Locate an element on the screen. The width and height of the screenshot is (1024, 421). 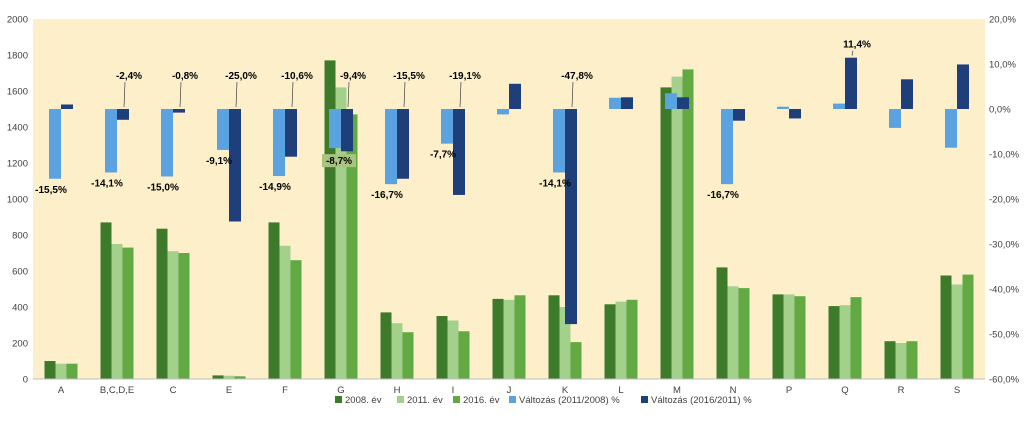
left-axis-tick-label: 600 is located at coordinates (20, 272).